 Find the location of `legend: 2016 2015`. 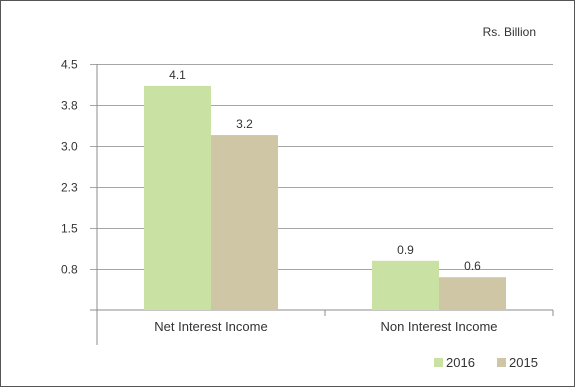

legend: 2016 2015 is located at coordinates (486, 362).